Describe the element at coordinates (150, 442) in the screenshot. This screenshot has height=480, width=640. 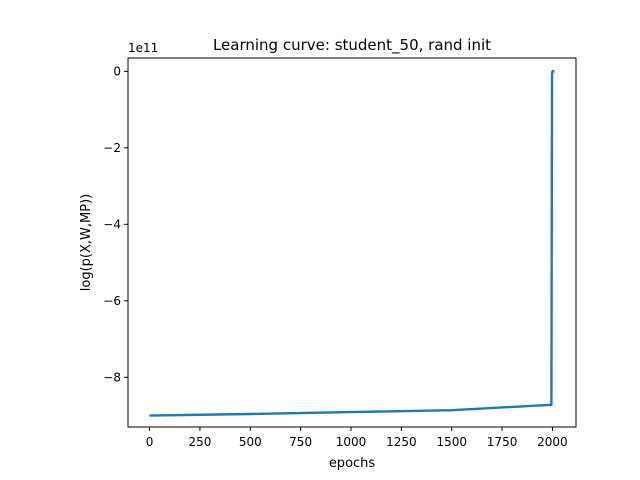
I see `x-tick-label: 0` at that location.